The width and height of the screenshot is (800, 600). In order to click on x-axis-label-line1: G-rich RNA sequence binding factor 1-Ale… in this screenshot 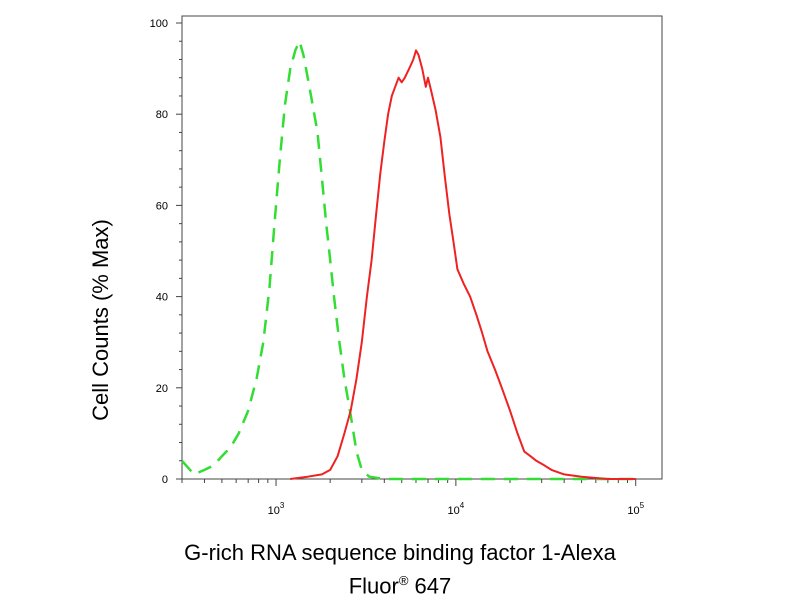, I will do `click(400, 552)`.